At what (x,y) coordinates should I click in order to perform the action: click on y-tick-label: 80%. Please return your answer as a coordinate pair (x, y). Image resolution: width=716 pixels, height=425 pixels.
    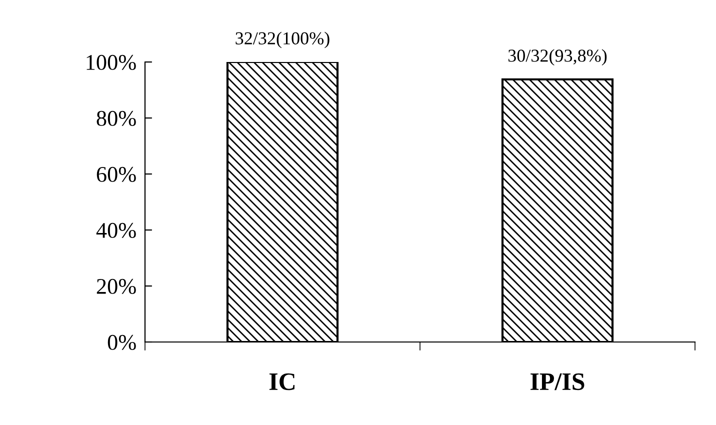
    Looking at the image, I should click on (116, 118).